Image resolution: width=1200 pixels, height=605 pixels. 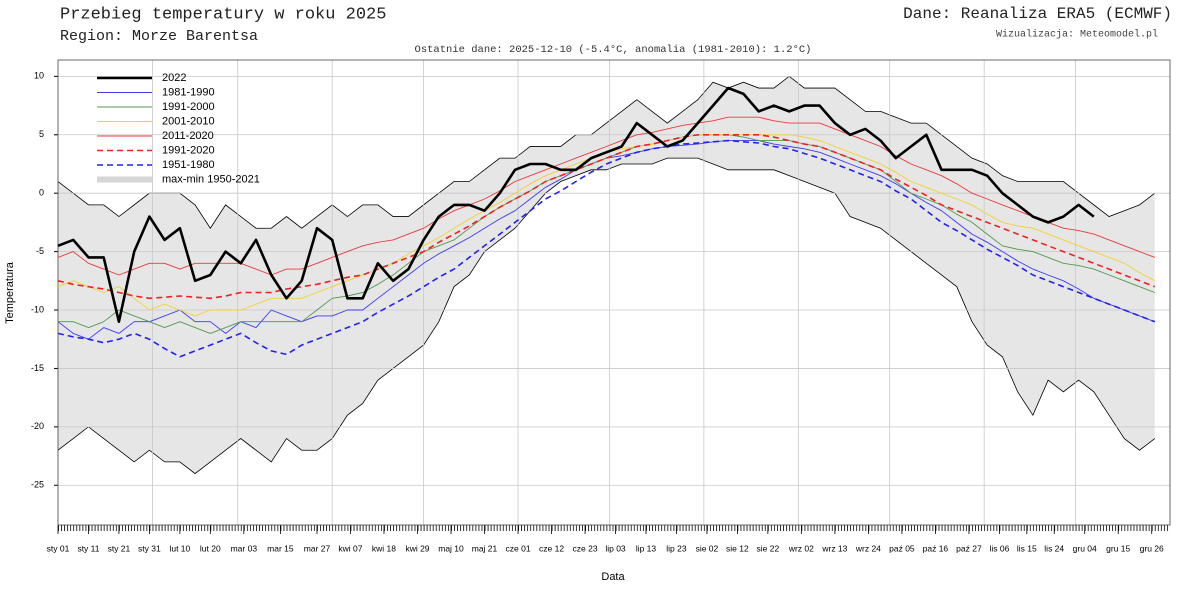 What do you see at coordinates (317, 548) in the screenshot?
I see `x-tick-label: mar 27` at bounding box center [317, 548].